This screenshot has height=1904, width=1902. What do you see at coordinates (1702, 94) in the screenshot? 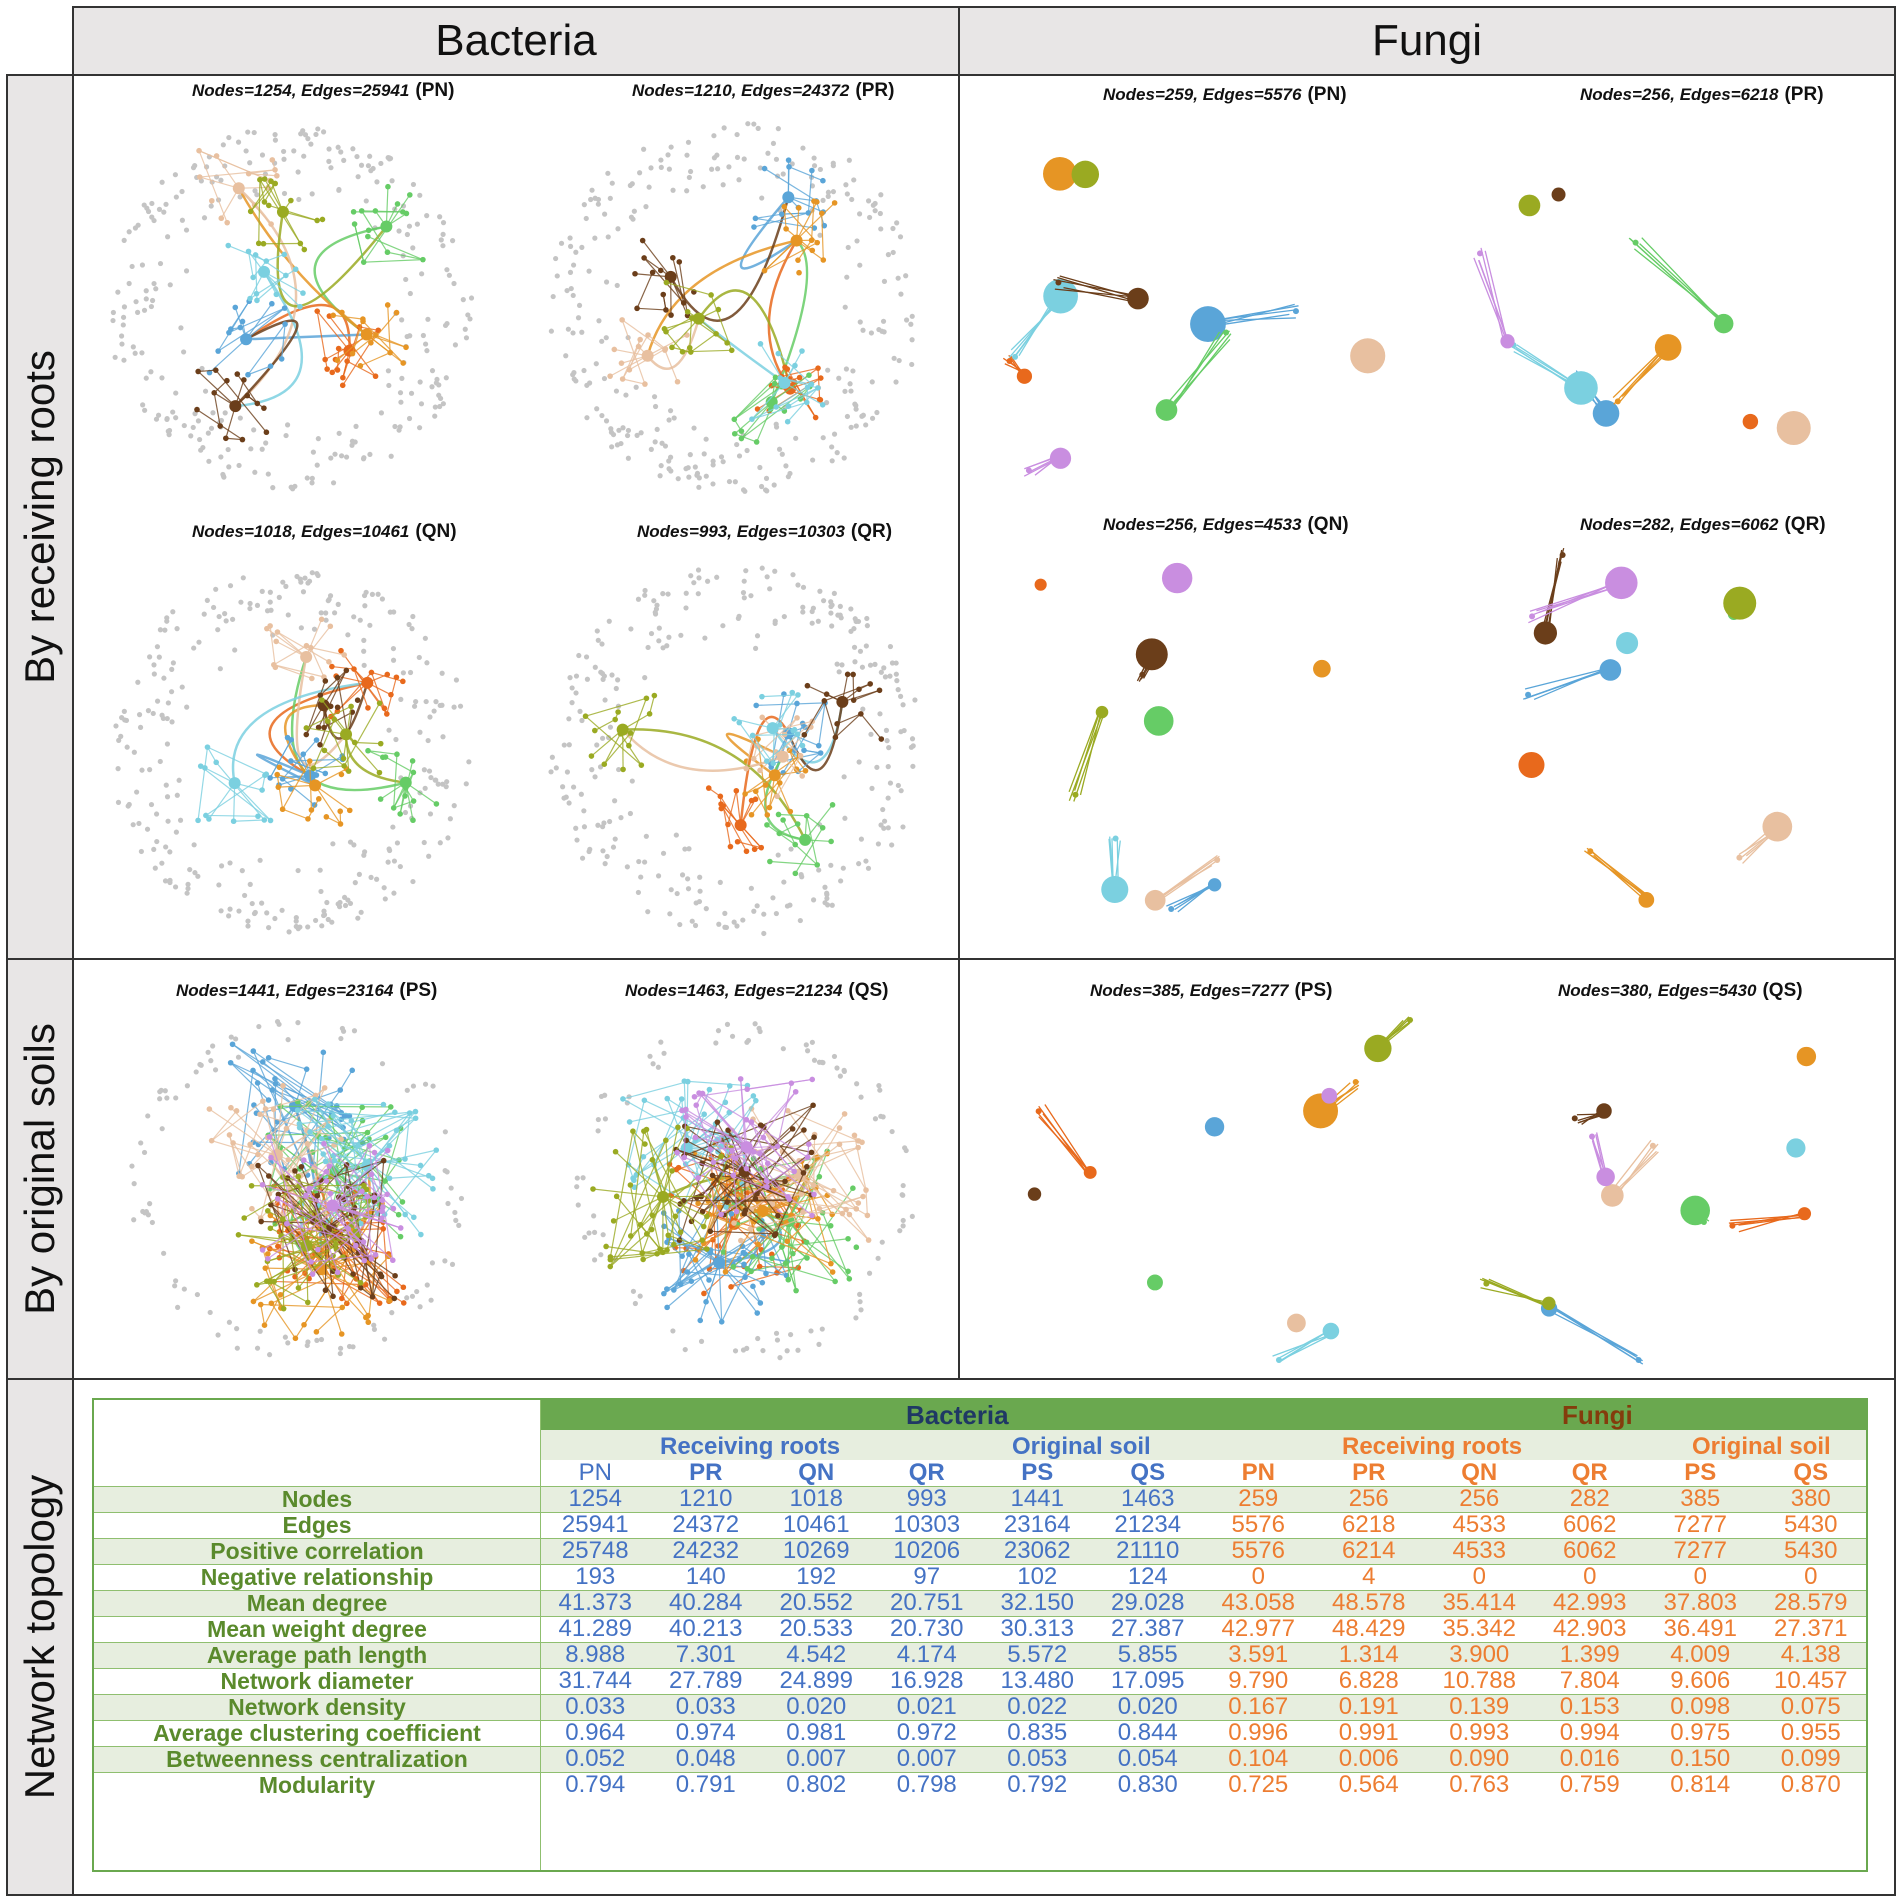
I see `network-title: Nodes=256, Edges=6218 (PR)` at bounding box center [1702, 94].